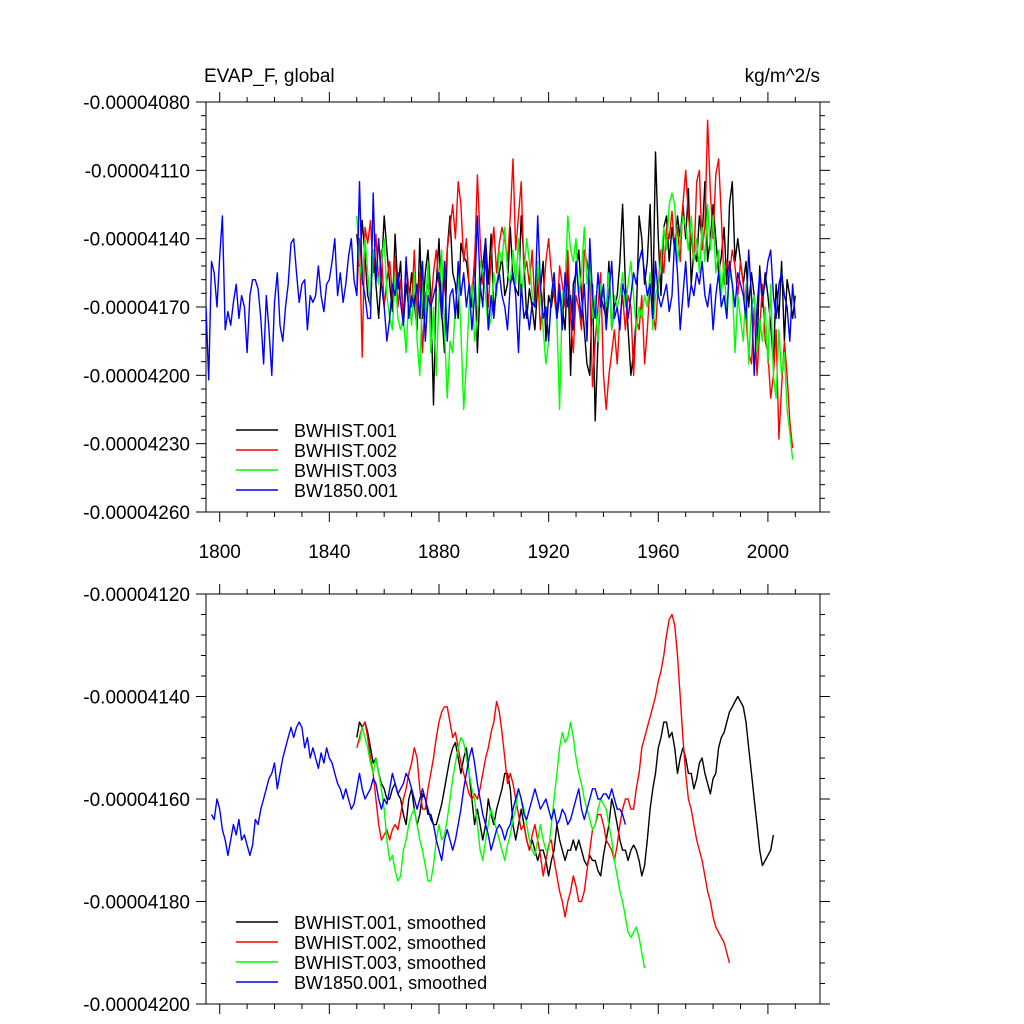 Image resolution: width=1024 pixels, height=1024 pixels. I want to click on legend-label: BWHIST.002, so click(345, 451).